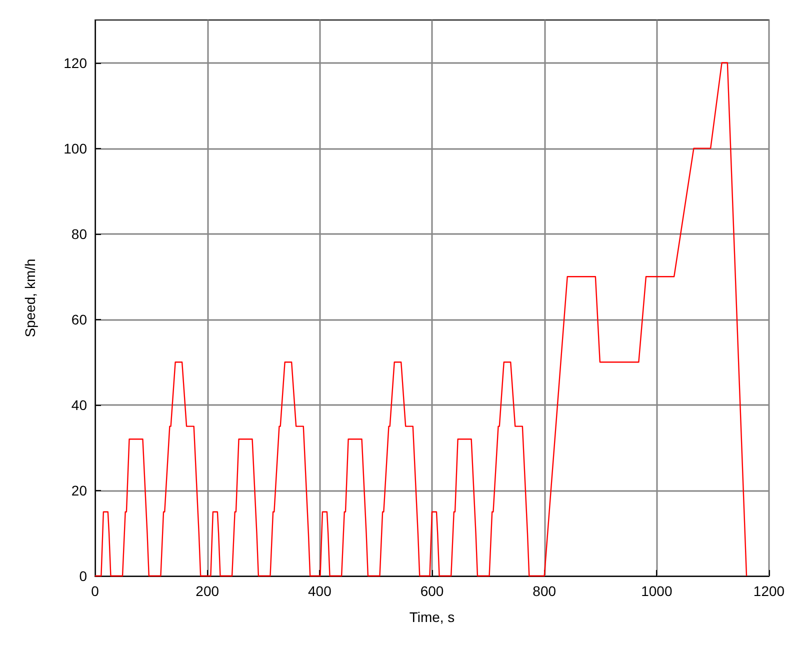 The image size is (800, 650). Describe the element at coordinates (208, 591) in the screenshot. I see `x-tick-label: 200` at that location.